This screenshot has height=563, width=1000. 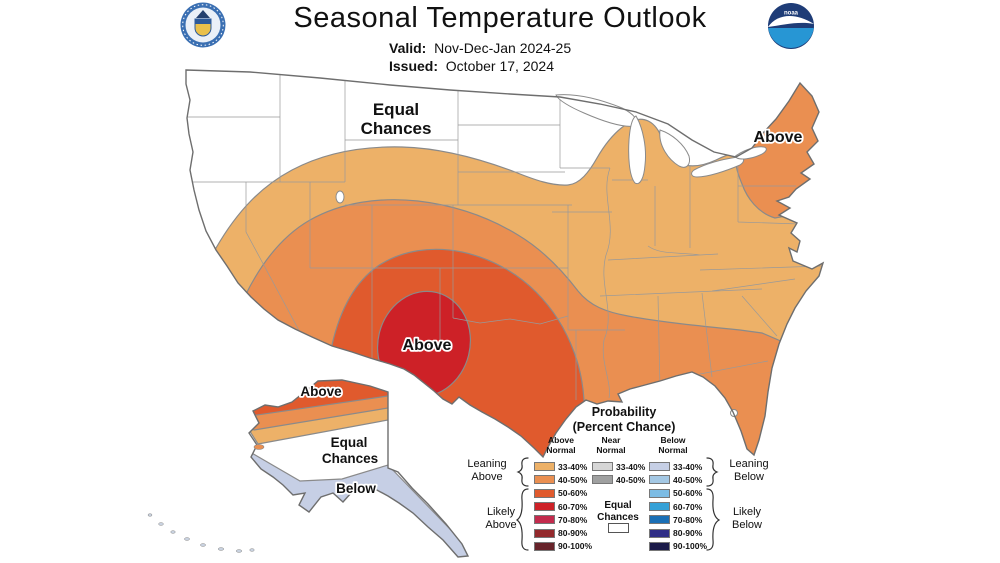 What do you see at coordinates (573, 519) in the screenshot?
I see `legend-row-label: 70-80%` at bounding box center [573, 519].